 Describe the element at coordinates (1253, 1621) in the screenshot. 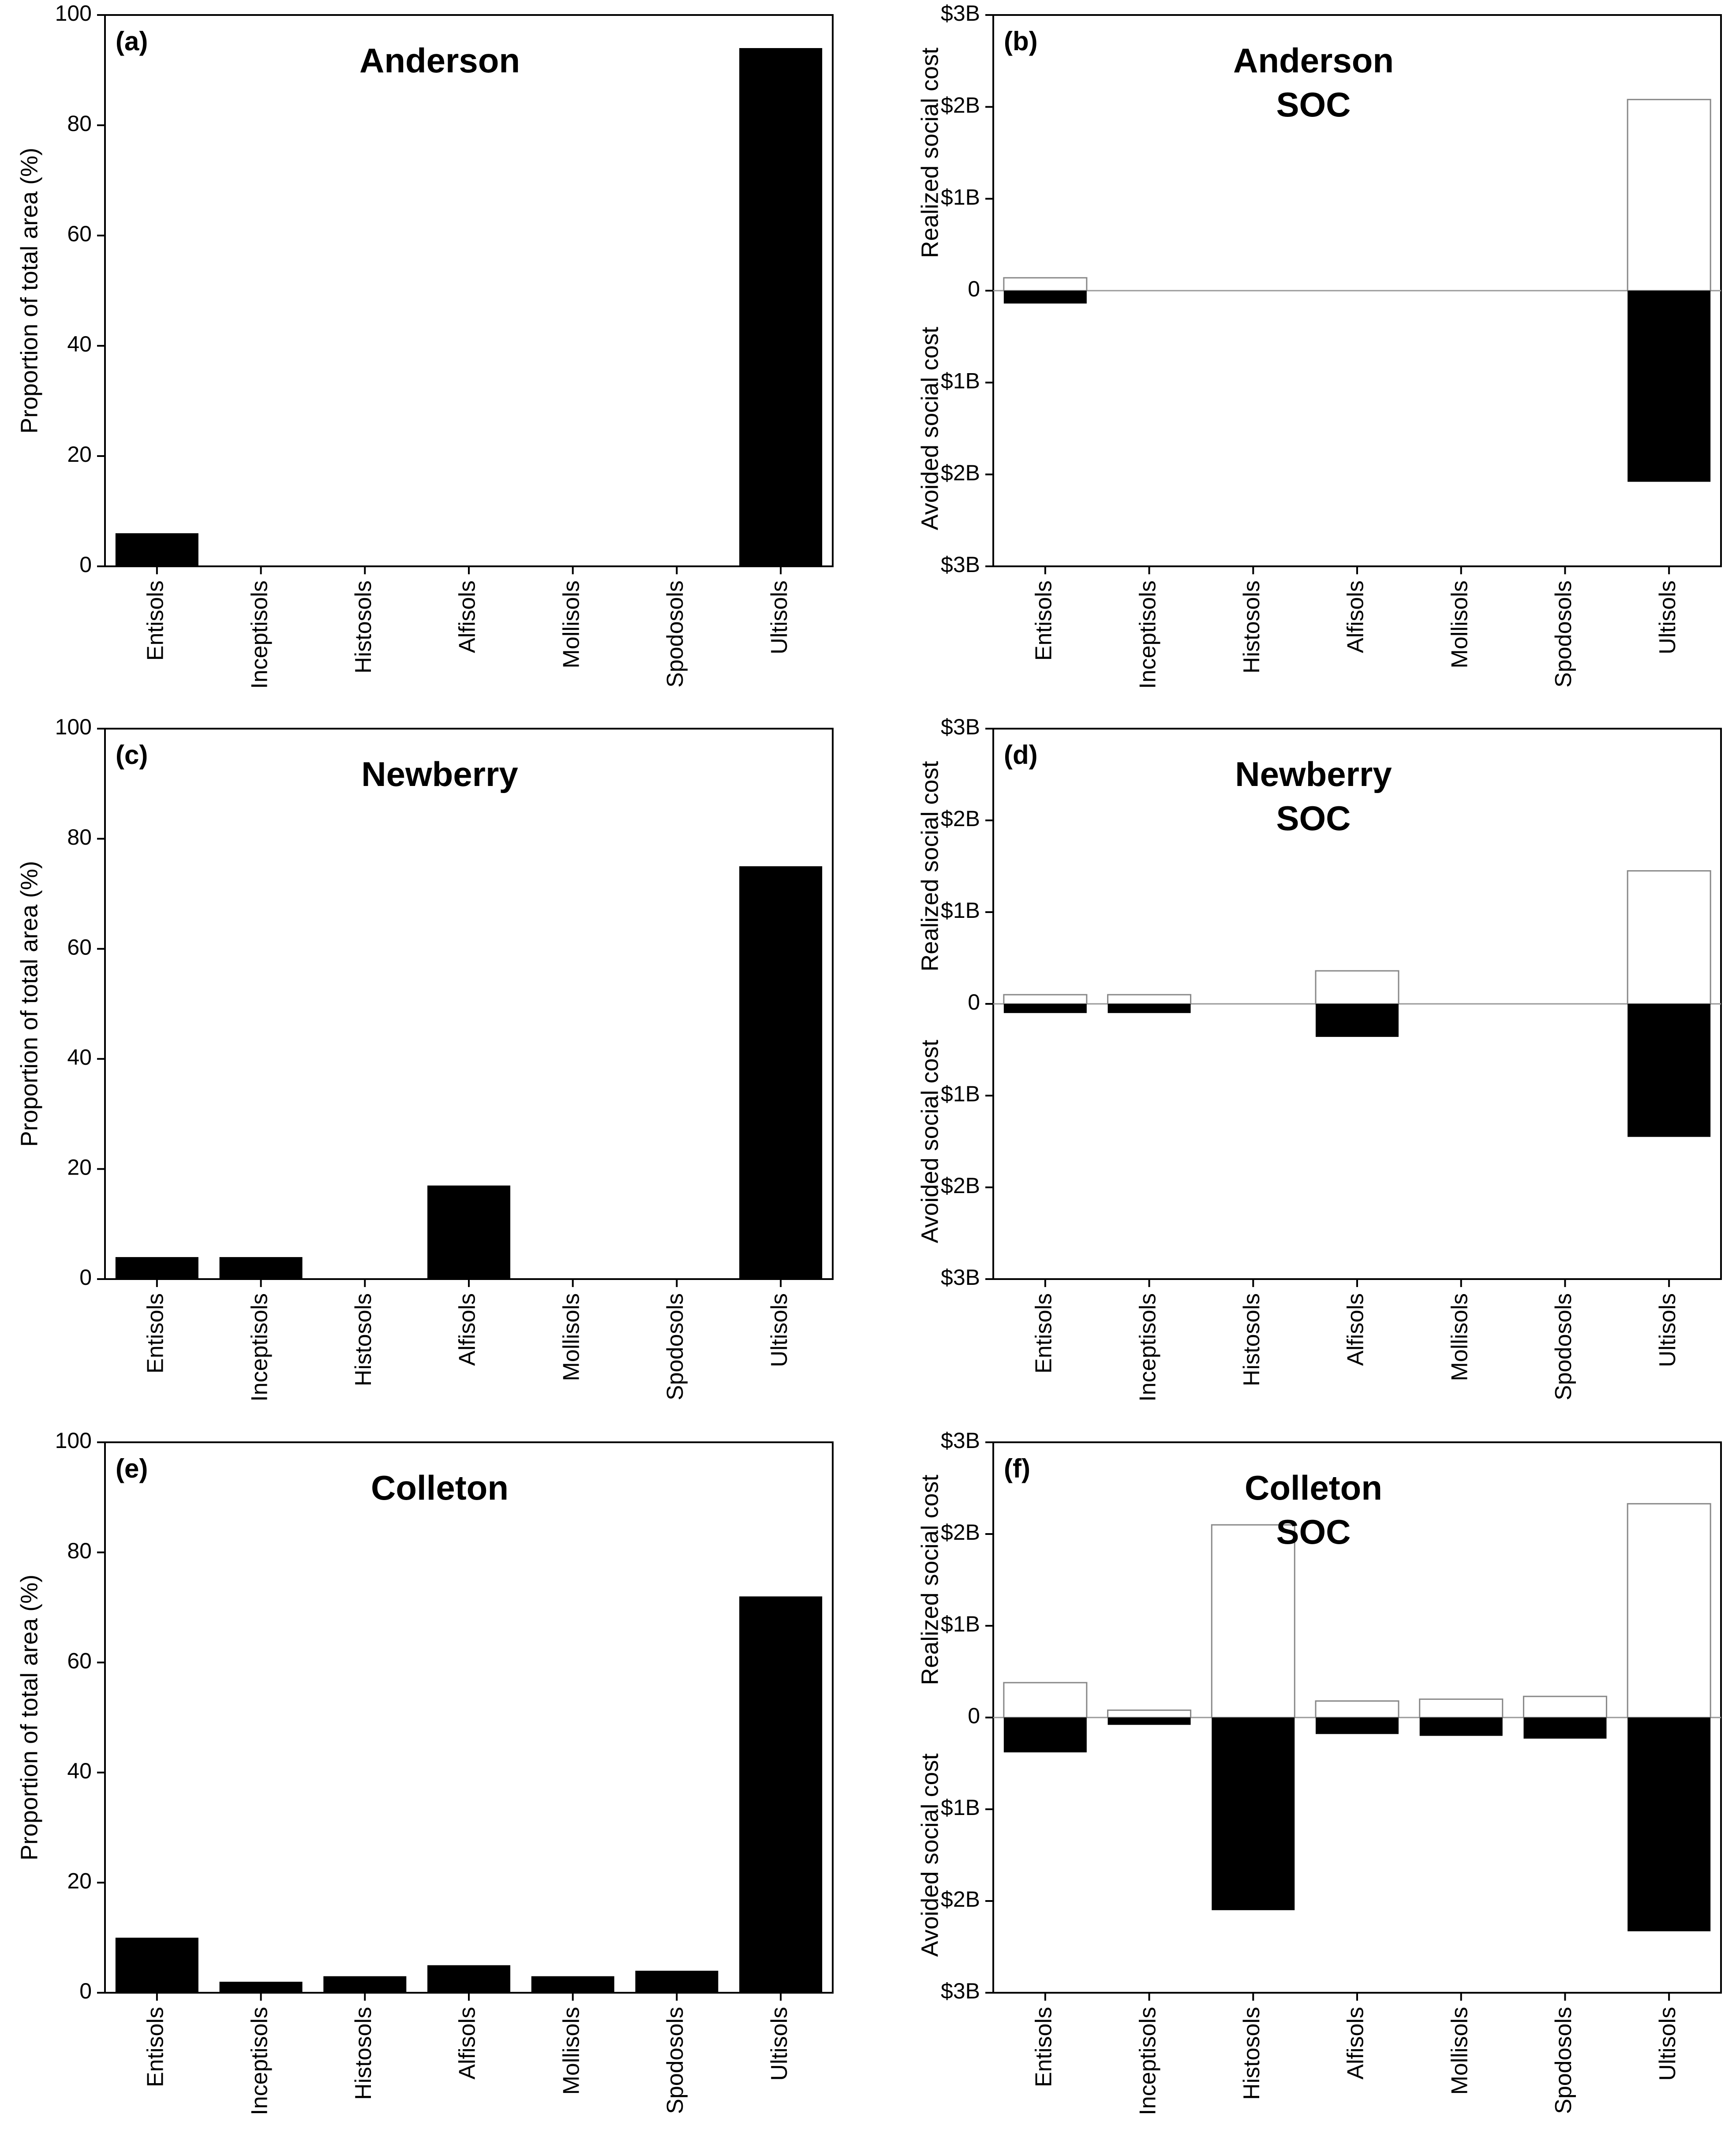

I see `realized-bar-histosols` at that location.